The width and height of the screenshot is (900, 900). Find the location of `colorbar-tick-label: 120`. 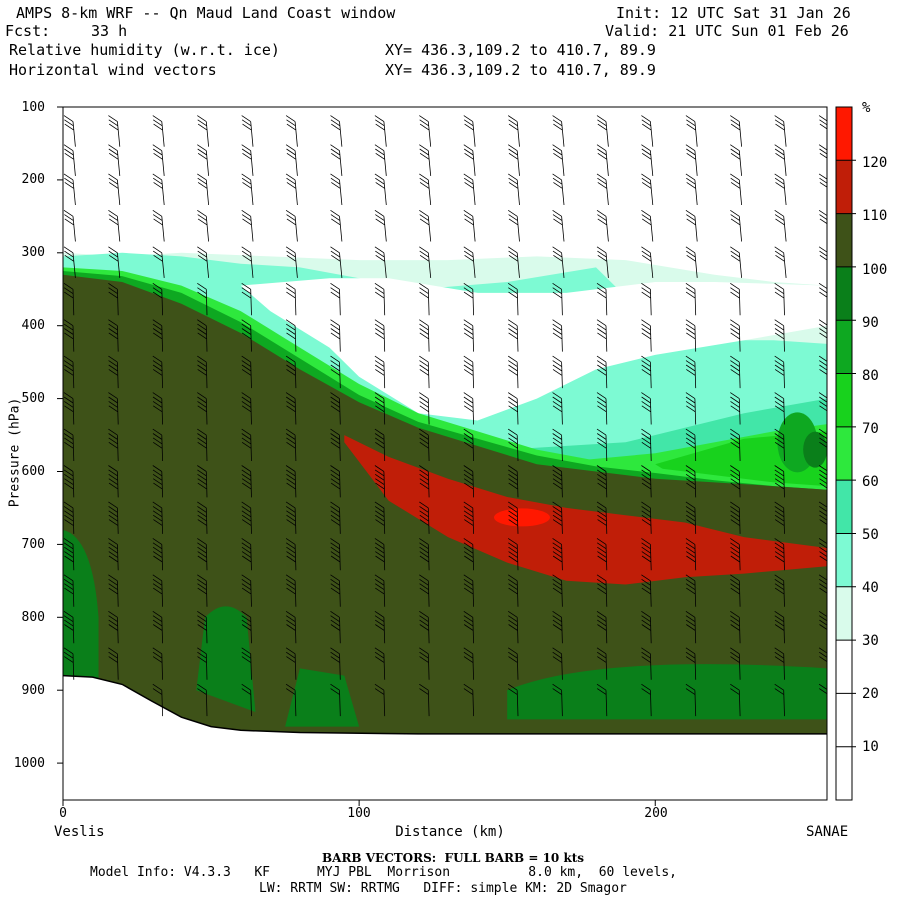

colorbar-tick-label: 120 is located at coordinates (875, 163).